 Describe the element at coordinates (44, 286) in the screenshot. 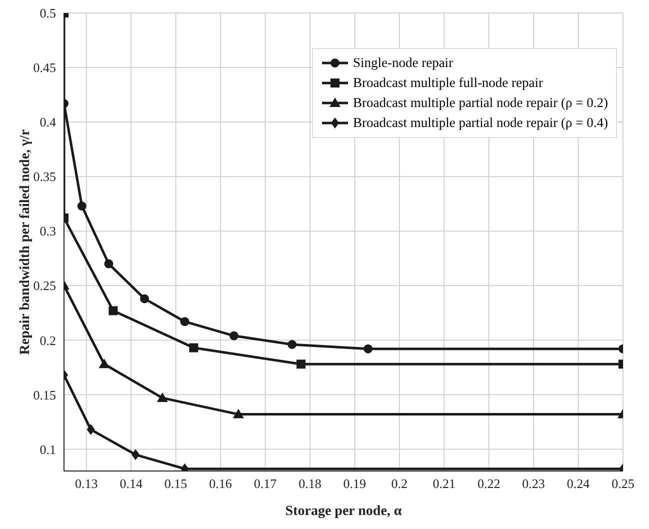

I see `y-tick-label: 0.25` at that location.